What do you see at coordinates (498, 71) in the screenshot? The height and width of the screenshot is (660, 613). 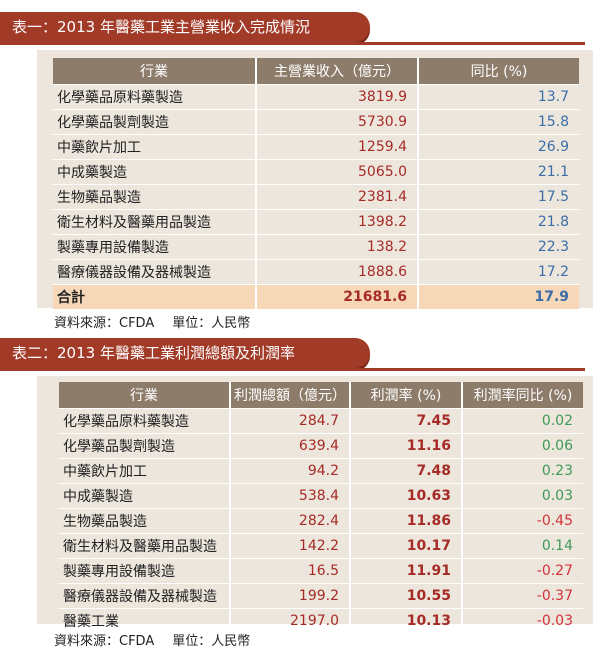 I see `table1-header-yoy: 同比 (%)` at bounding box center [498, 71].